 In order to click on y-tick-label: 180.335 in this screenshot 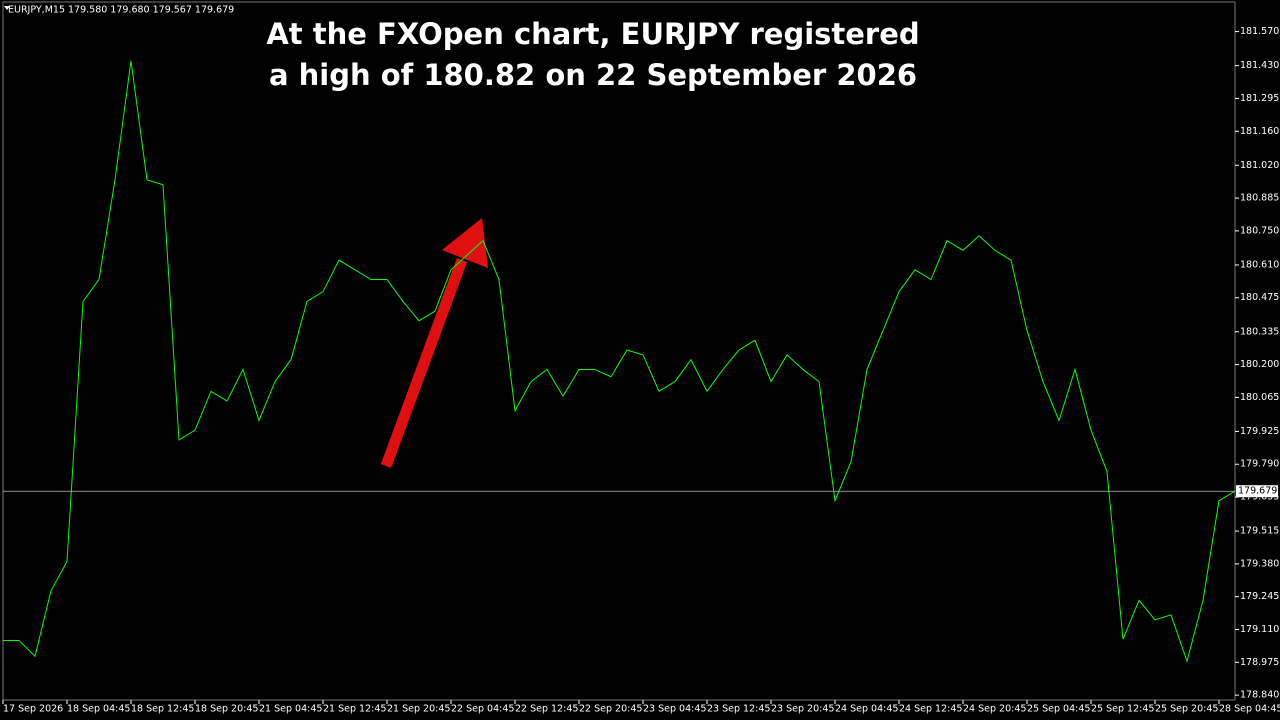, I will do `click(1259, 331)`.